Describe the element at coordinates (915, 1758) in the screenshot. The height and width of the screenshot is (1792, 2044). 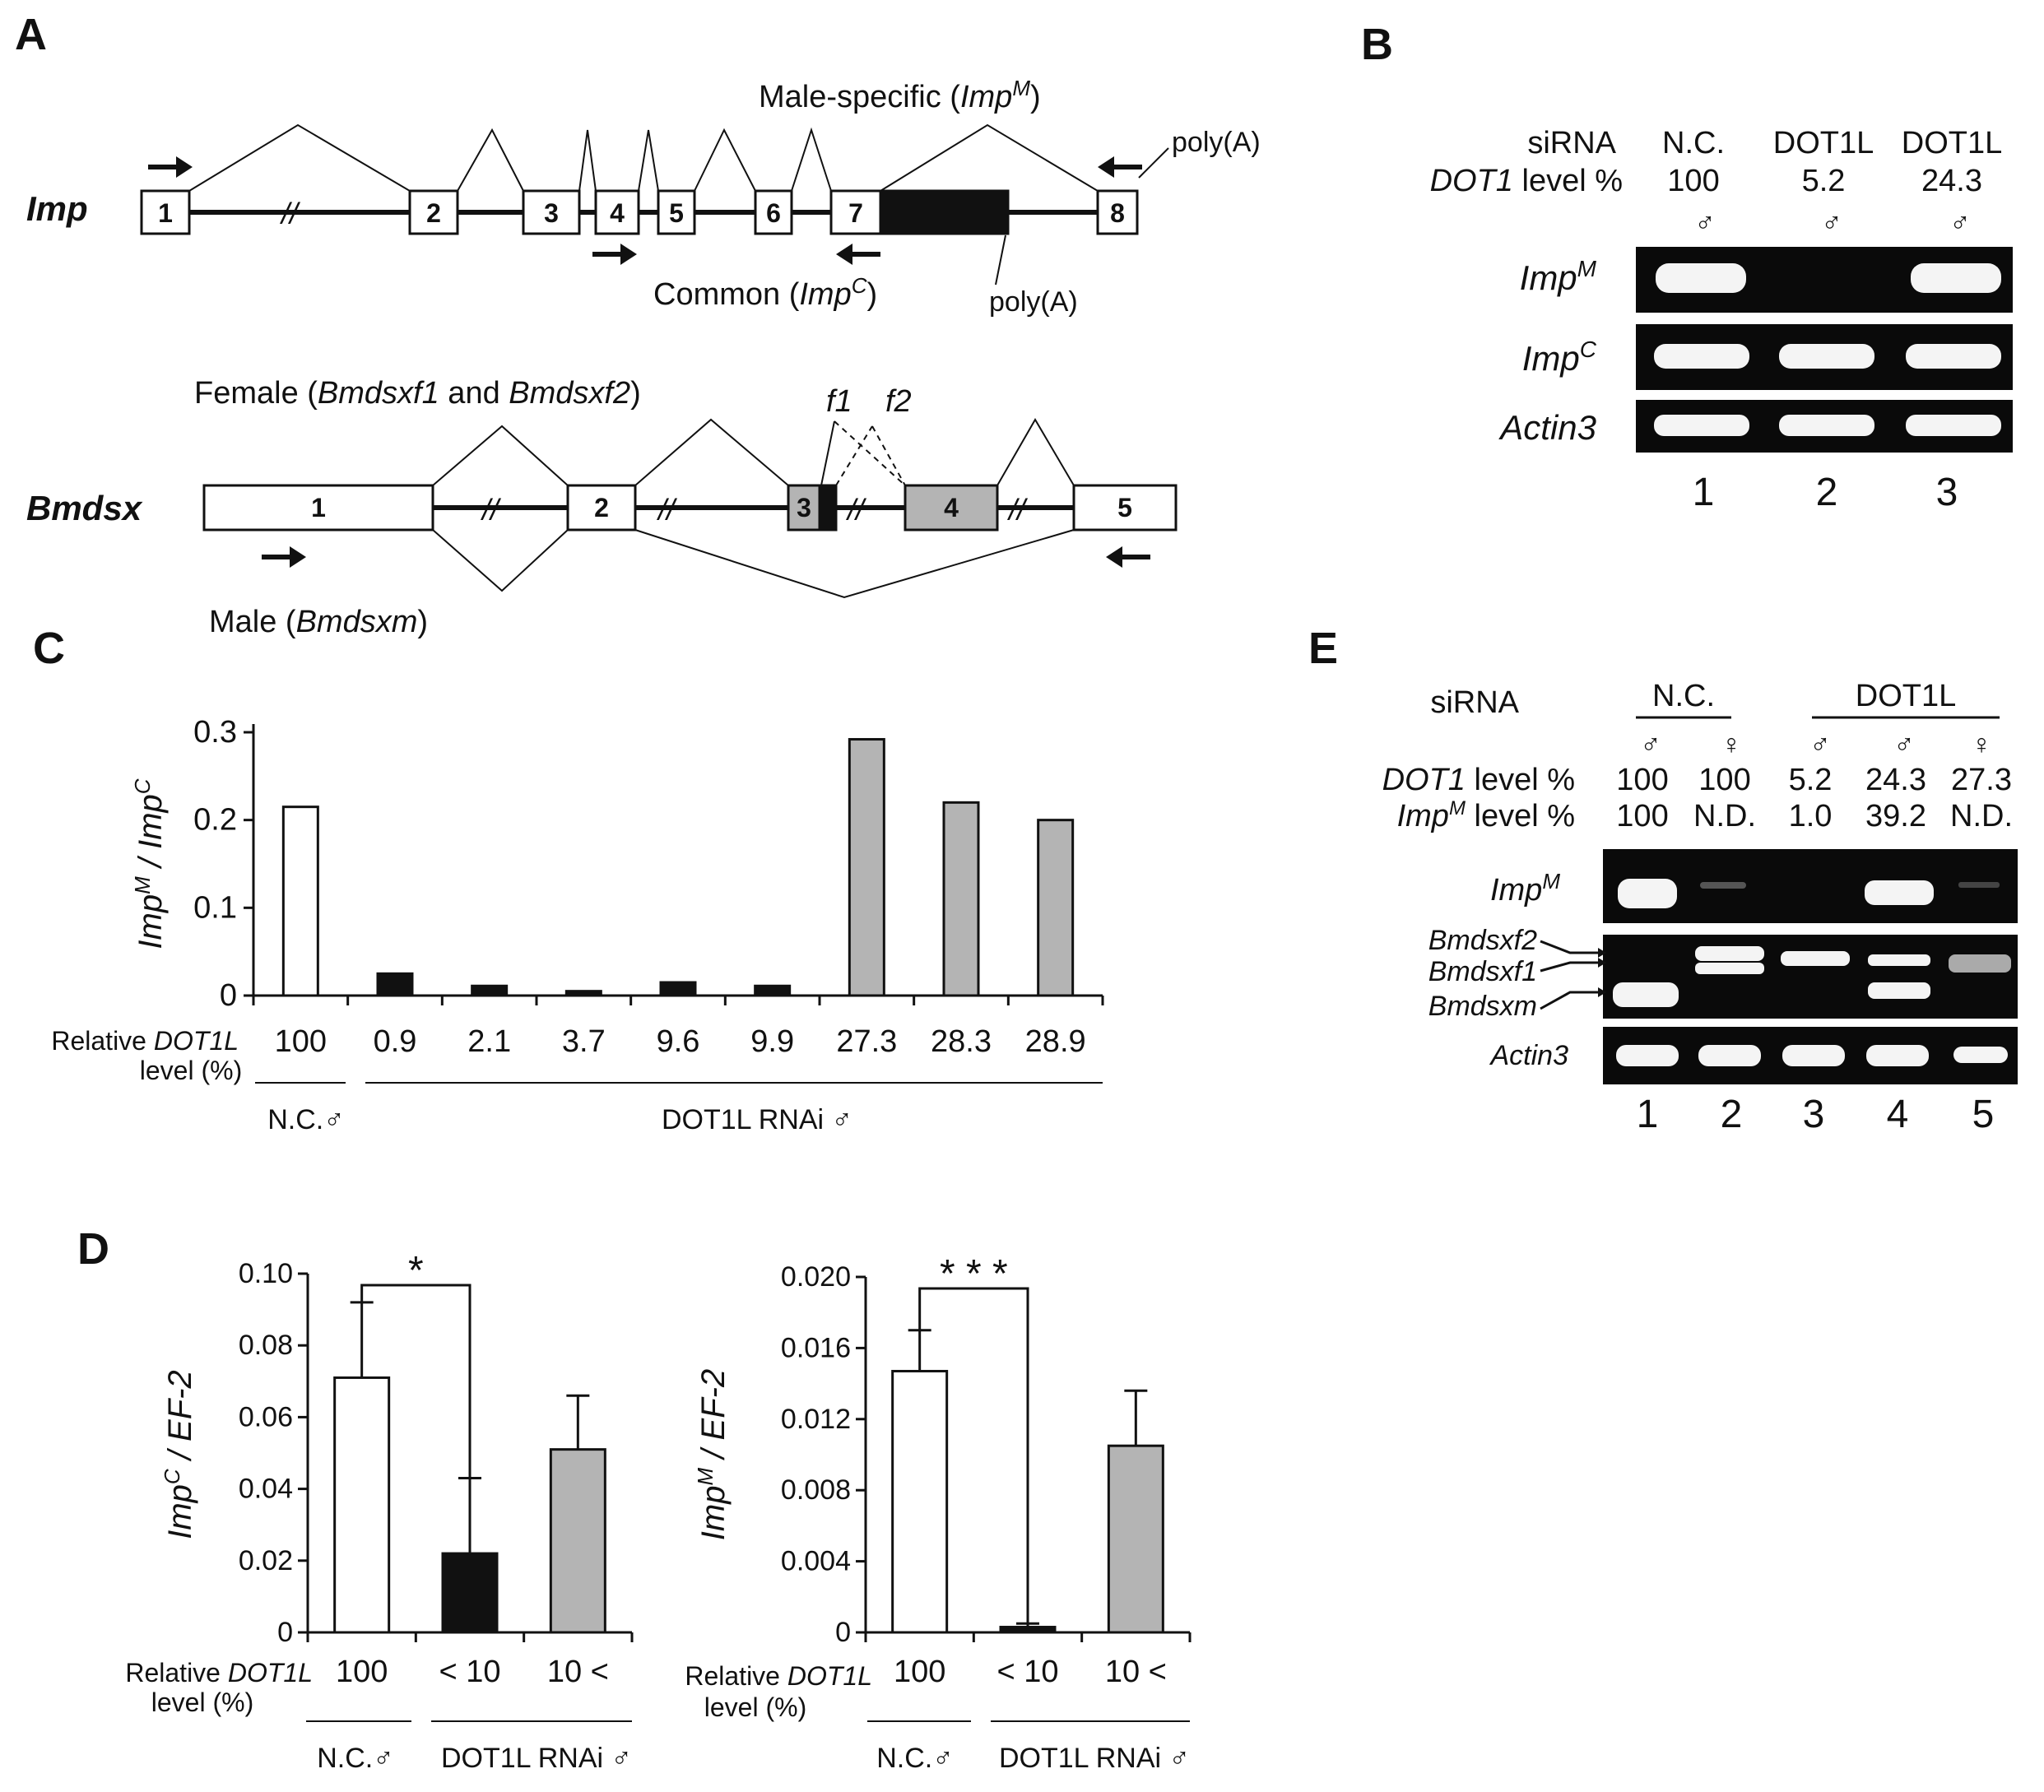
I see `dr-group-nc: N.C.♂` at that location.